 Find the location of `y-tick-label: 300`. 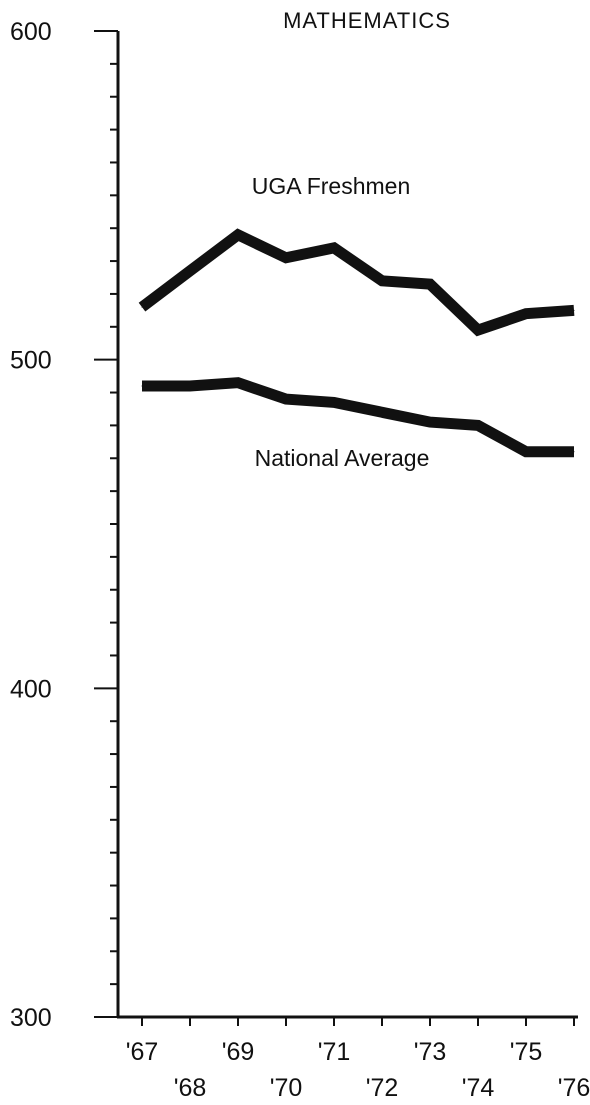

y-tick-label: 300 is located at coordinates (31, 1018).